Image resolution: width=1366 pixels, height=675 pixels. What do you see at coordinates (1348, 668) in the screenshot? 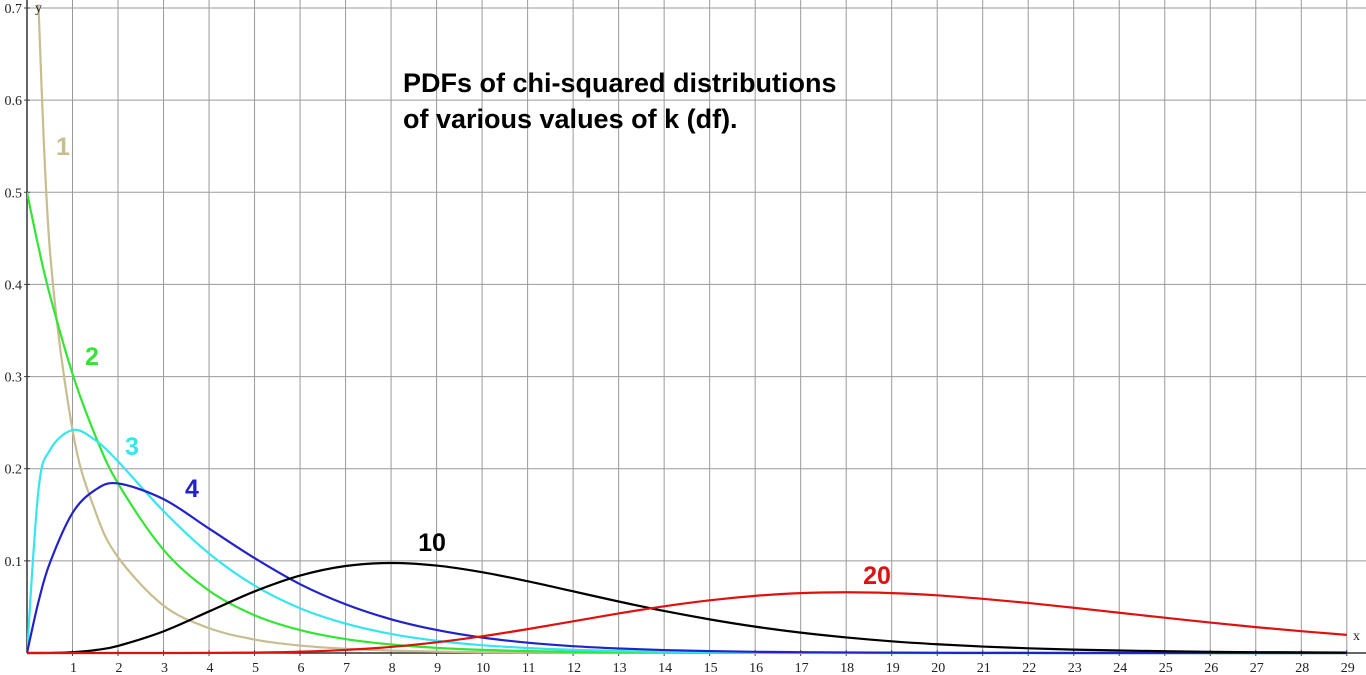
I see `x-tick-label: 29` at bounding box center [1348, 668].